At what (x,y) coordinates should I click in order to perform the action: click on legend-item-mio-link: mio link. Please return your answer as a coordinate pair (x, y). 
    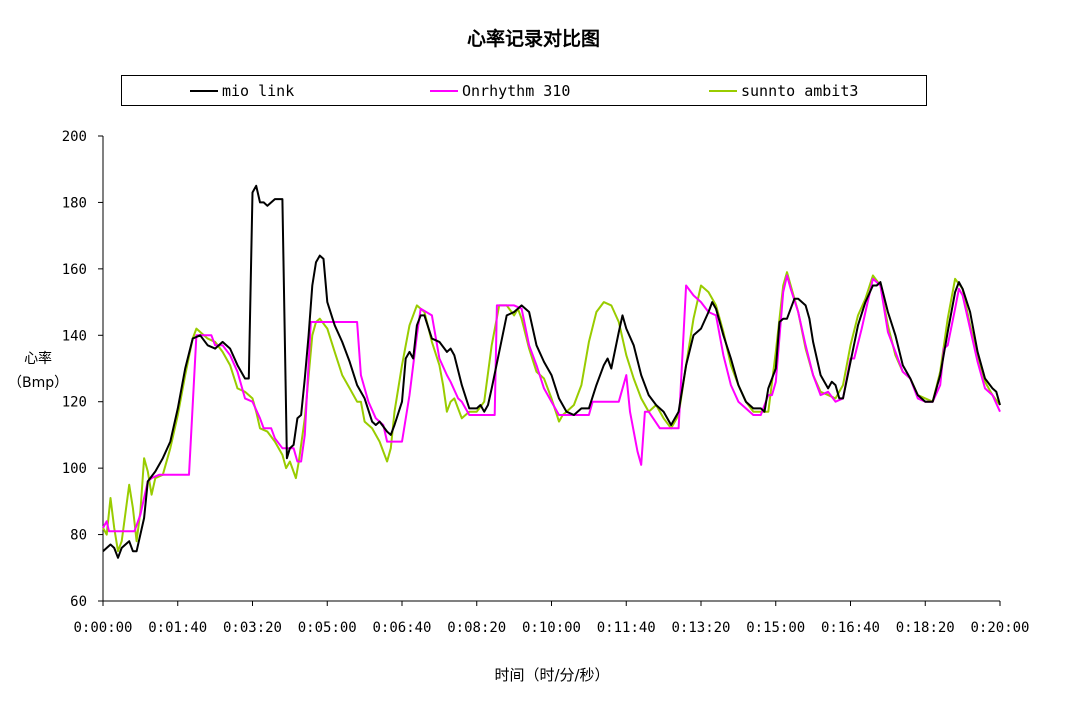
    Looking at the image, I should click on (242, 91).